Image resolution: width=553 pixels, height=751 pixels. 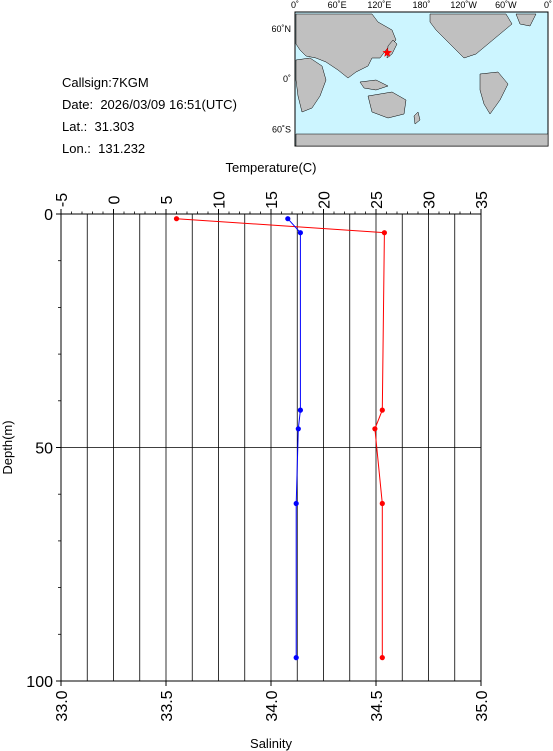 What do you see at coordinates (62, 200) in the screenshot?
I see `temperature-tick-label: -5` at bounding box center [62, 200].